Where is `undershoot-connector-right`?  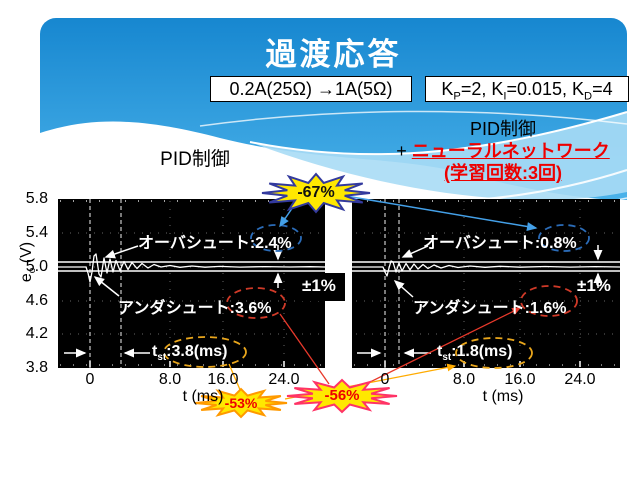 undershoot-connector-right is located at coordinates (440, 347).